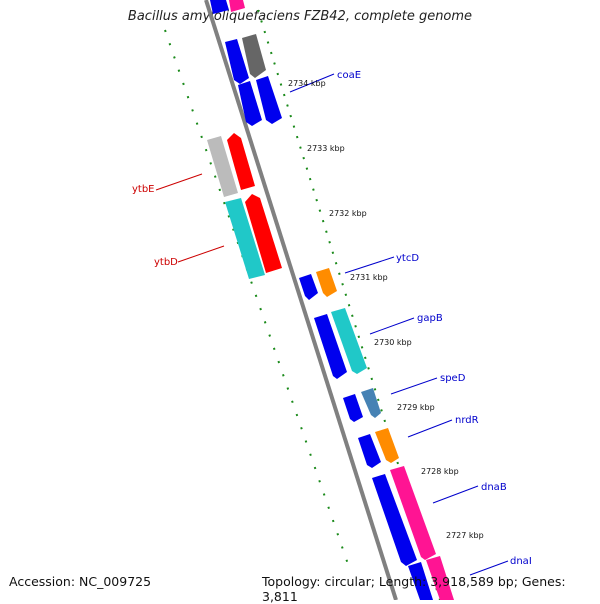 This screenshot has width=600, height=604. Describe the element at coordinates (166, 262) in the screenshot. I see `gene-label-ytbD: ytbD` at that location.